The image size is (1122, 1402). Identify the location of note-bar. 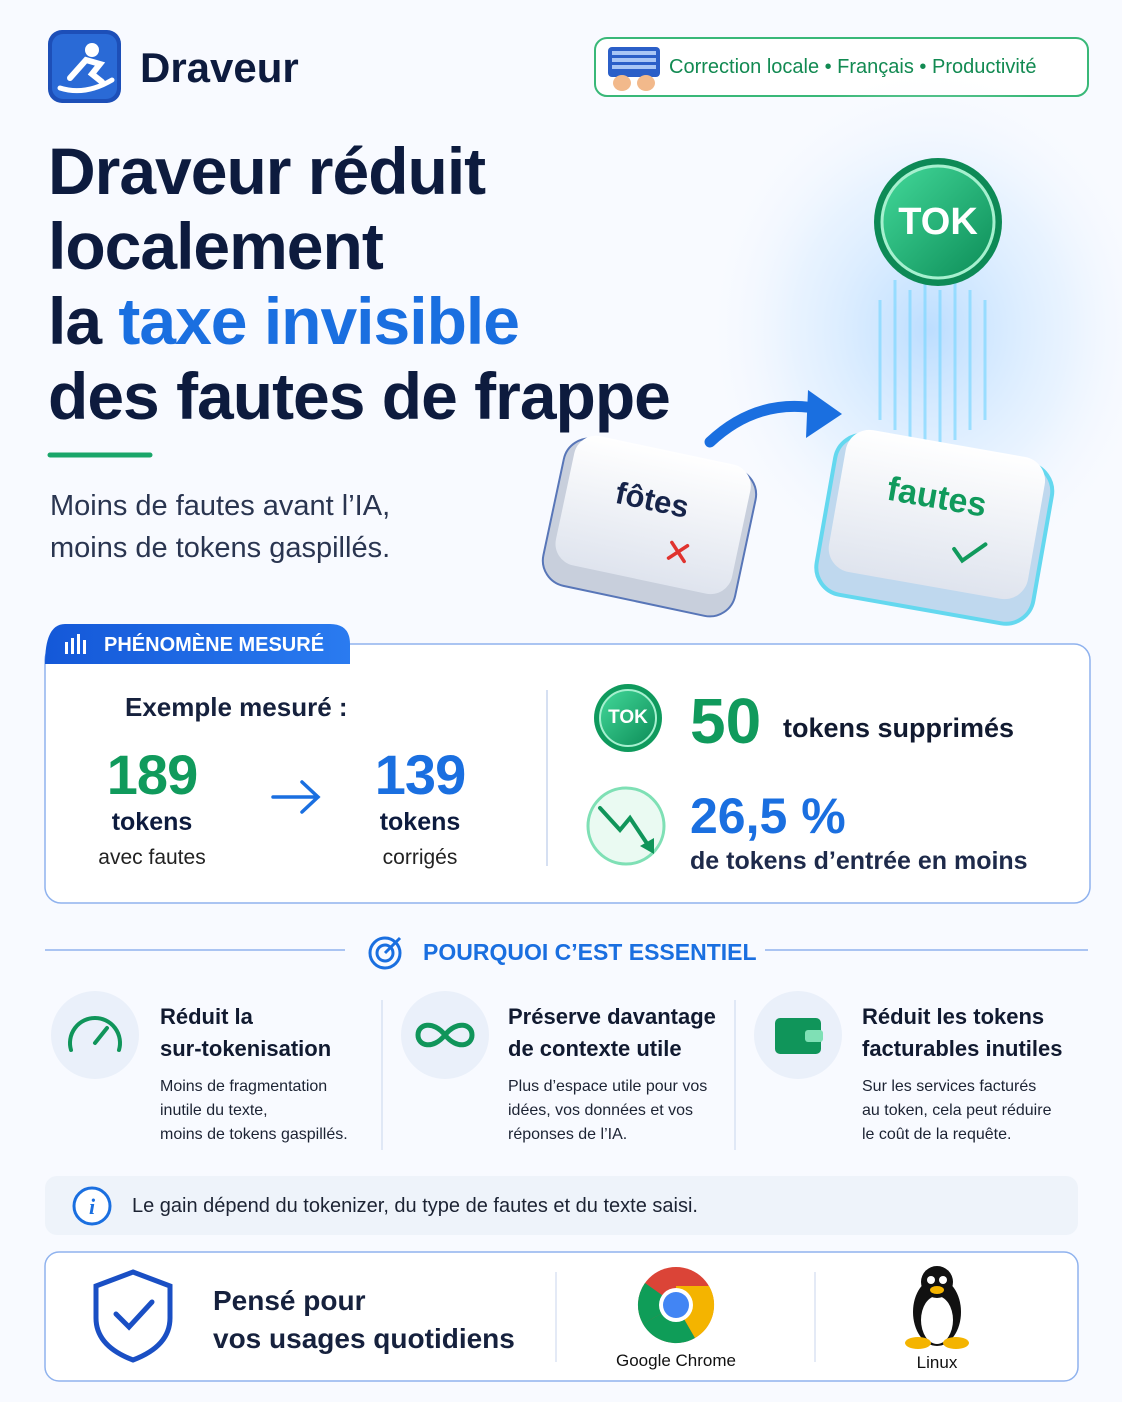
(561, 1205).